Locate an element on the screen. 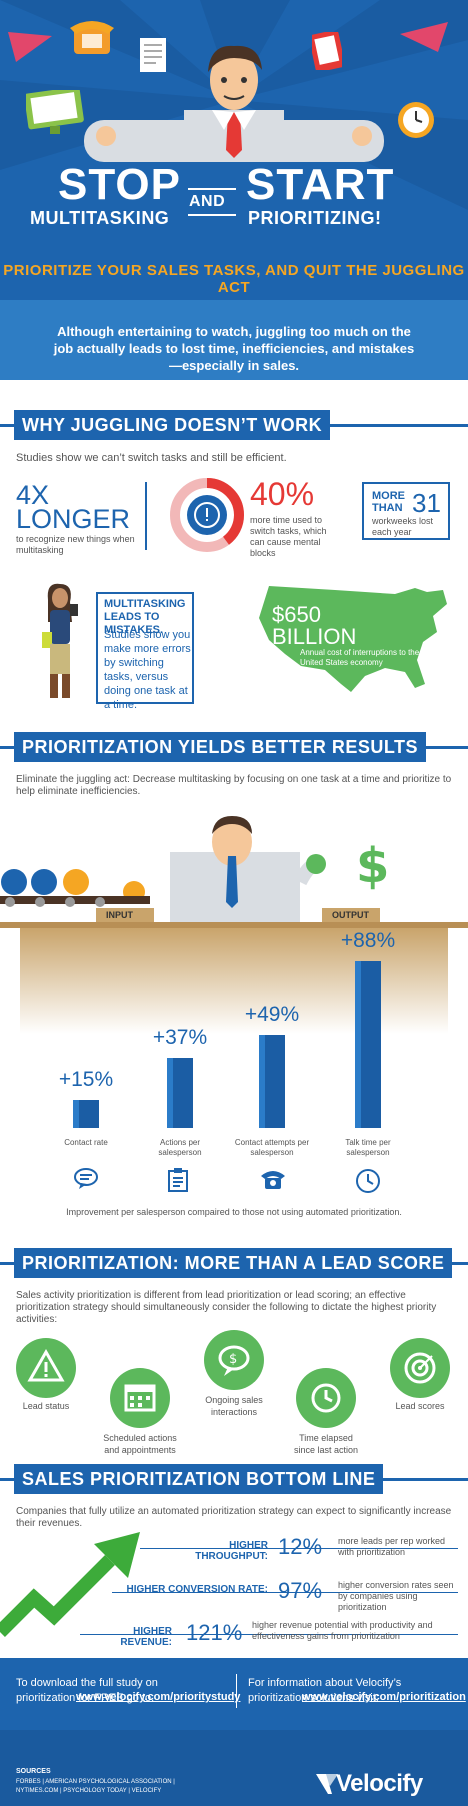 This screenshot has width=468, height=1806. juggling-man-illustration is located at coordinates (234, 103).